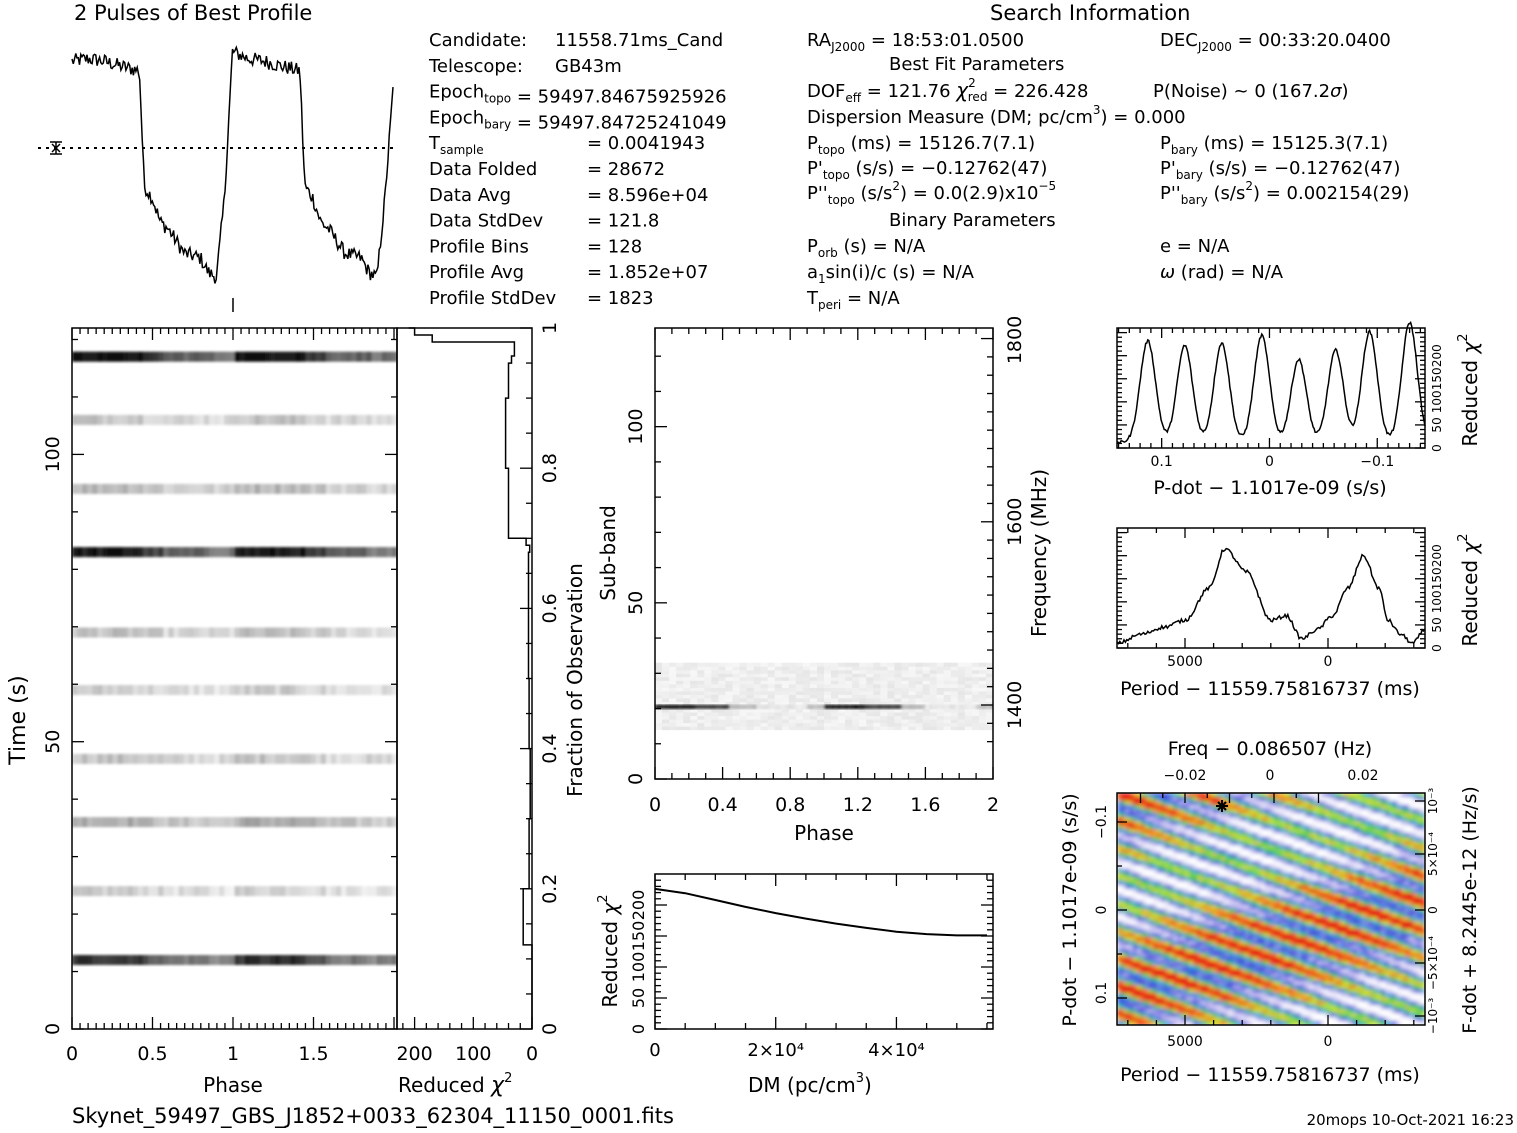  Describe the element at coordinates (921, 145) in the screenshot. I see `ptopo-value: Ptopo (ms) = 15126.7(7.1)` at that location.